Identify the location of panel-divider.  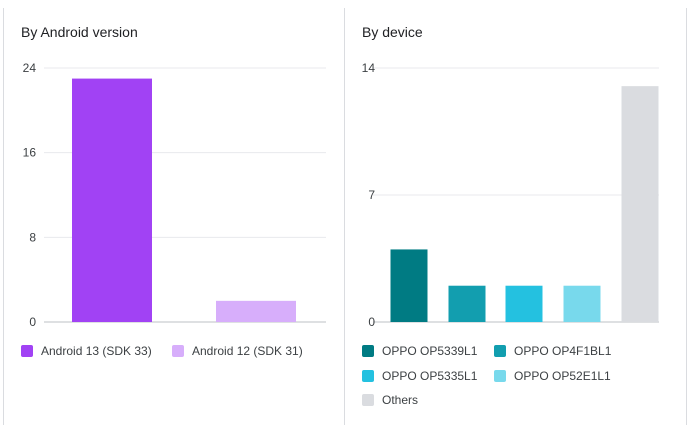
(344, 216).